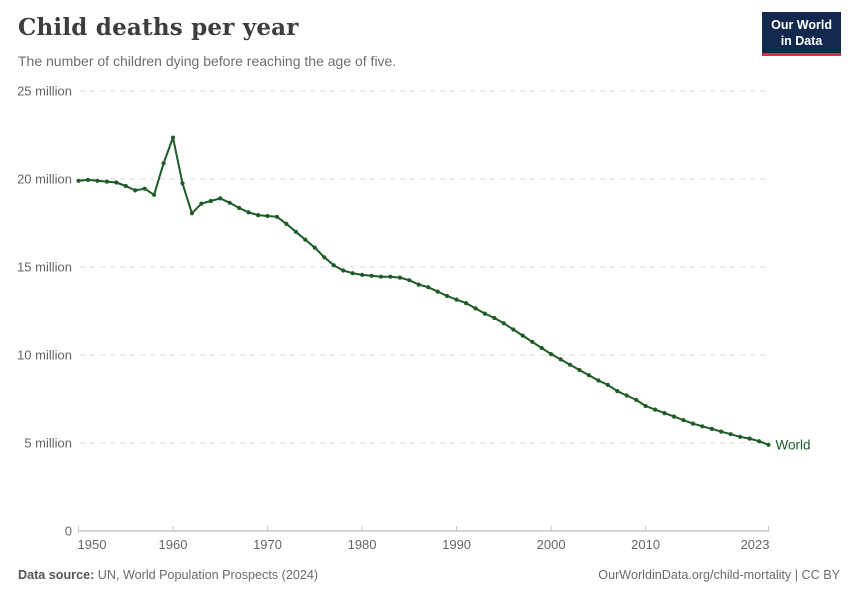 The height and width of the screenshot is (600, 850). Describe the element at coordinates (44, 91) in the screenshot. I see `y-tick-label: 25 million` at that location.